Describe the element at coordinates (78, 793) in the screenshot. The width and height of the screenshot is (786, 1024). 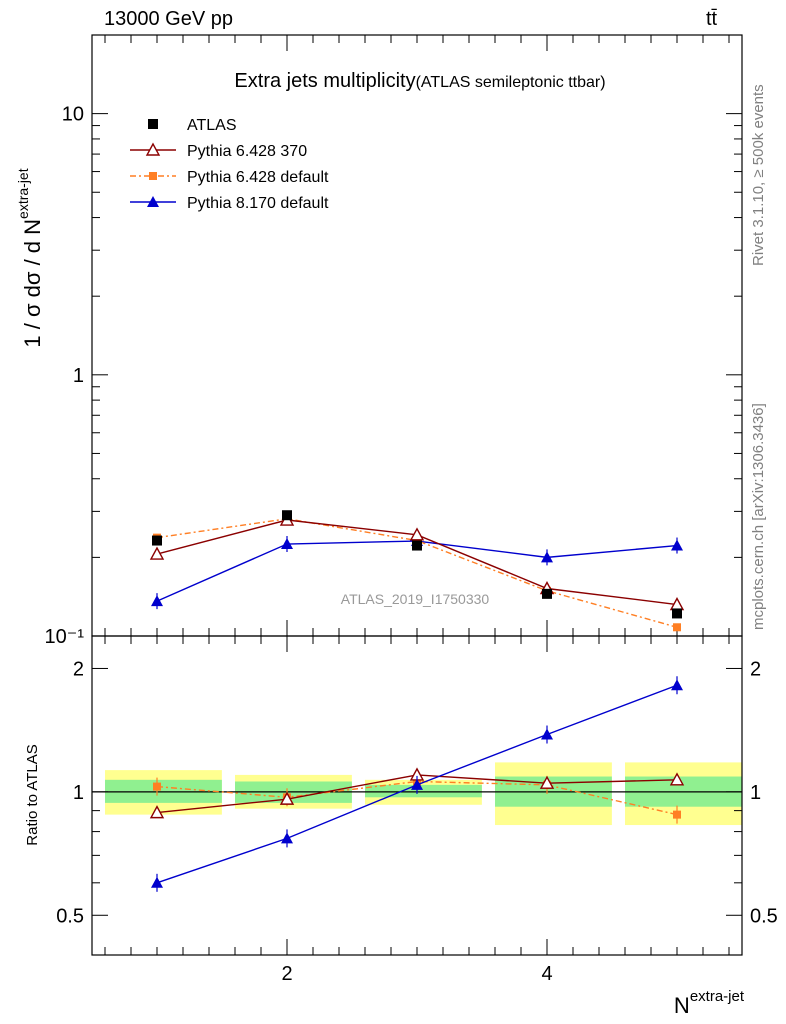
I see `ratio-y-tick-label: 1` at that location.